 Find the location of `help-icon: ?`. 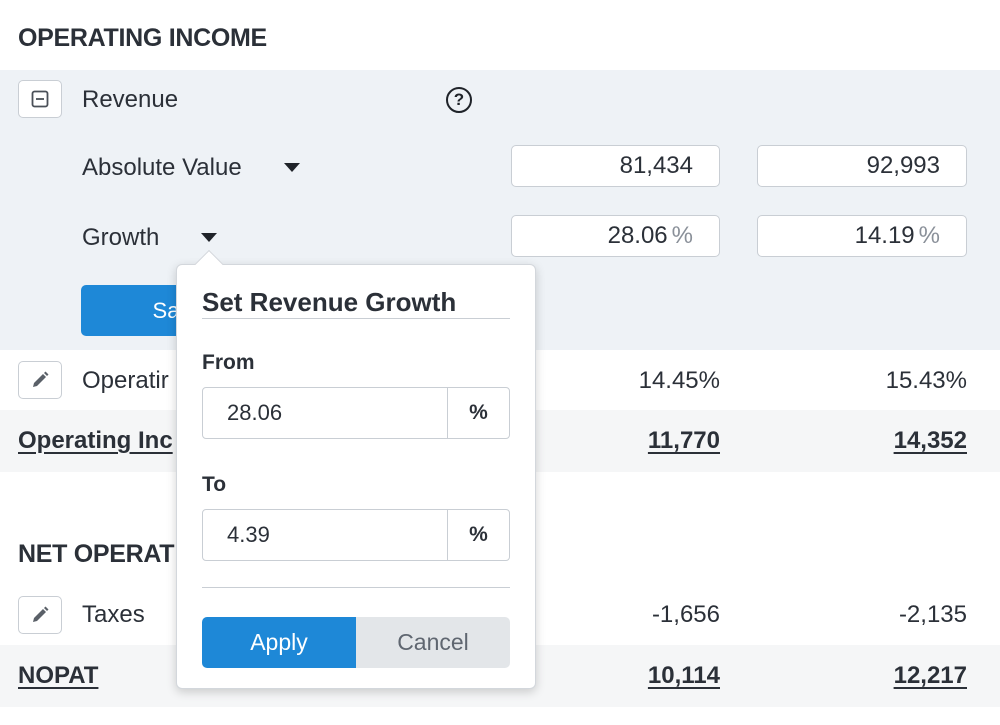

help-icon: ? is located at coordinates (459, 100).